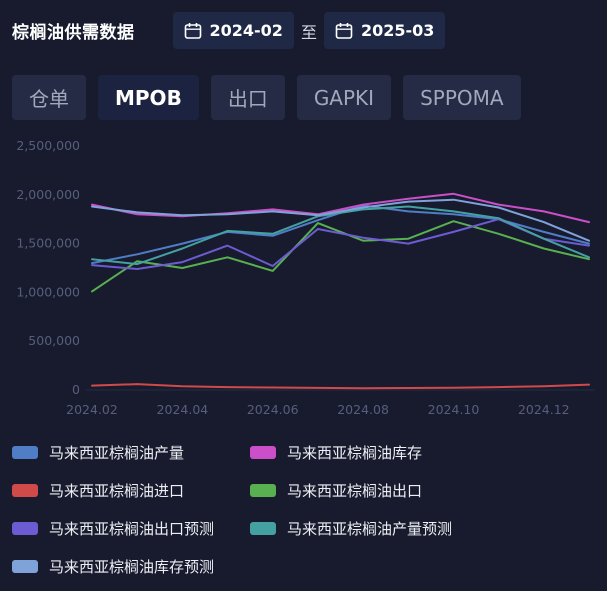 This screenshot has width=607, height=591. I want to click on svg-text: 2,000,000, so click(48, 194).